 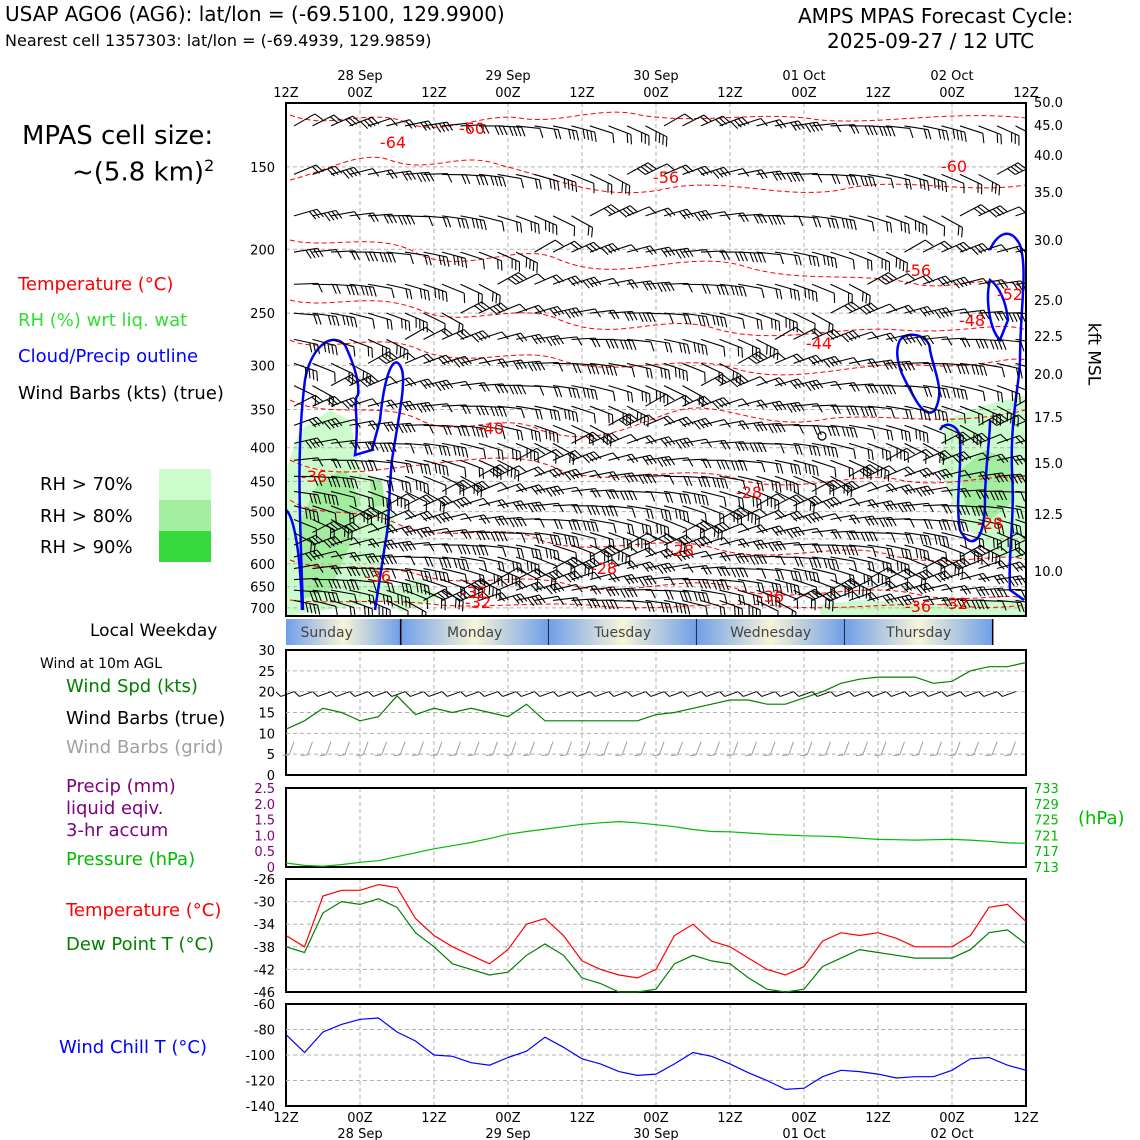 What do you see at coordinates (508, 93) in the screenshot?
I see `top-hour-label: 00Z` at bounding box center [508, 93].